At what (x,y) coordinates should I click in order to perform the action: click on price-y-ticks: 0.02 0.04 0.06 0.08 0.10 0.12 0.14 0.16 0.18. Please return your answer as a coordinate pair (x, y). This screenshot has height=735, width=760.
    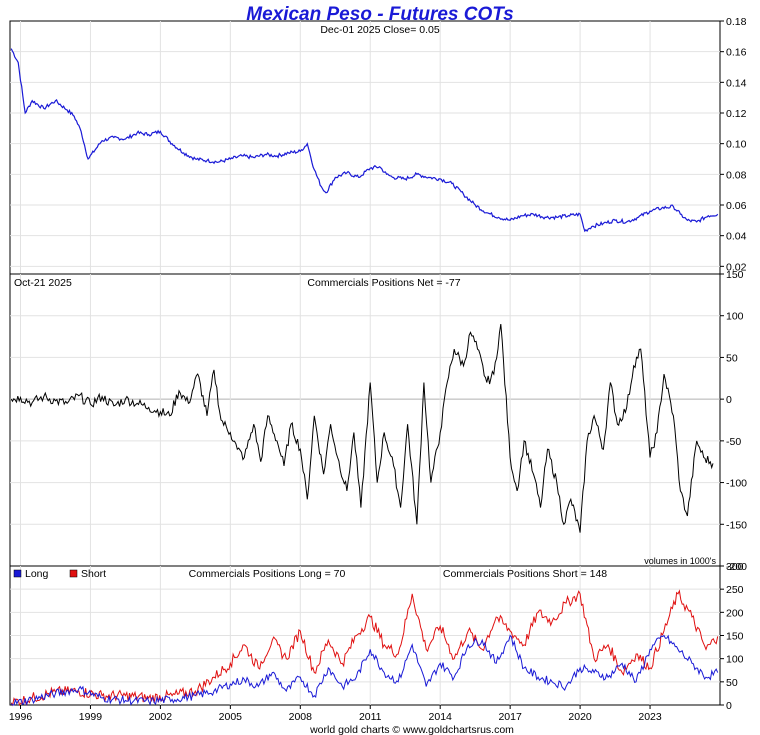
    Looking at the image, I should click on (733, 144).